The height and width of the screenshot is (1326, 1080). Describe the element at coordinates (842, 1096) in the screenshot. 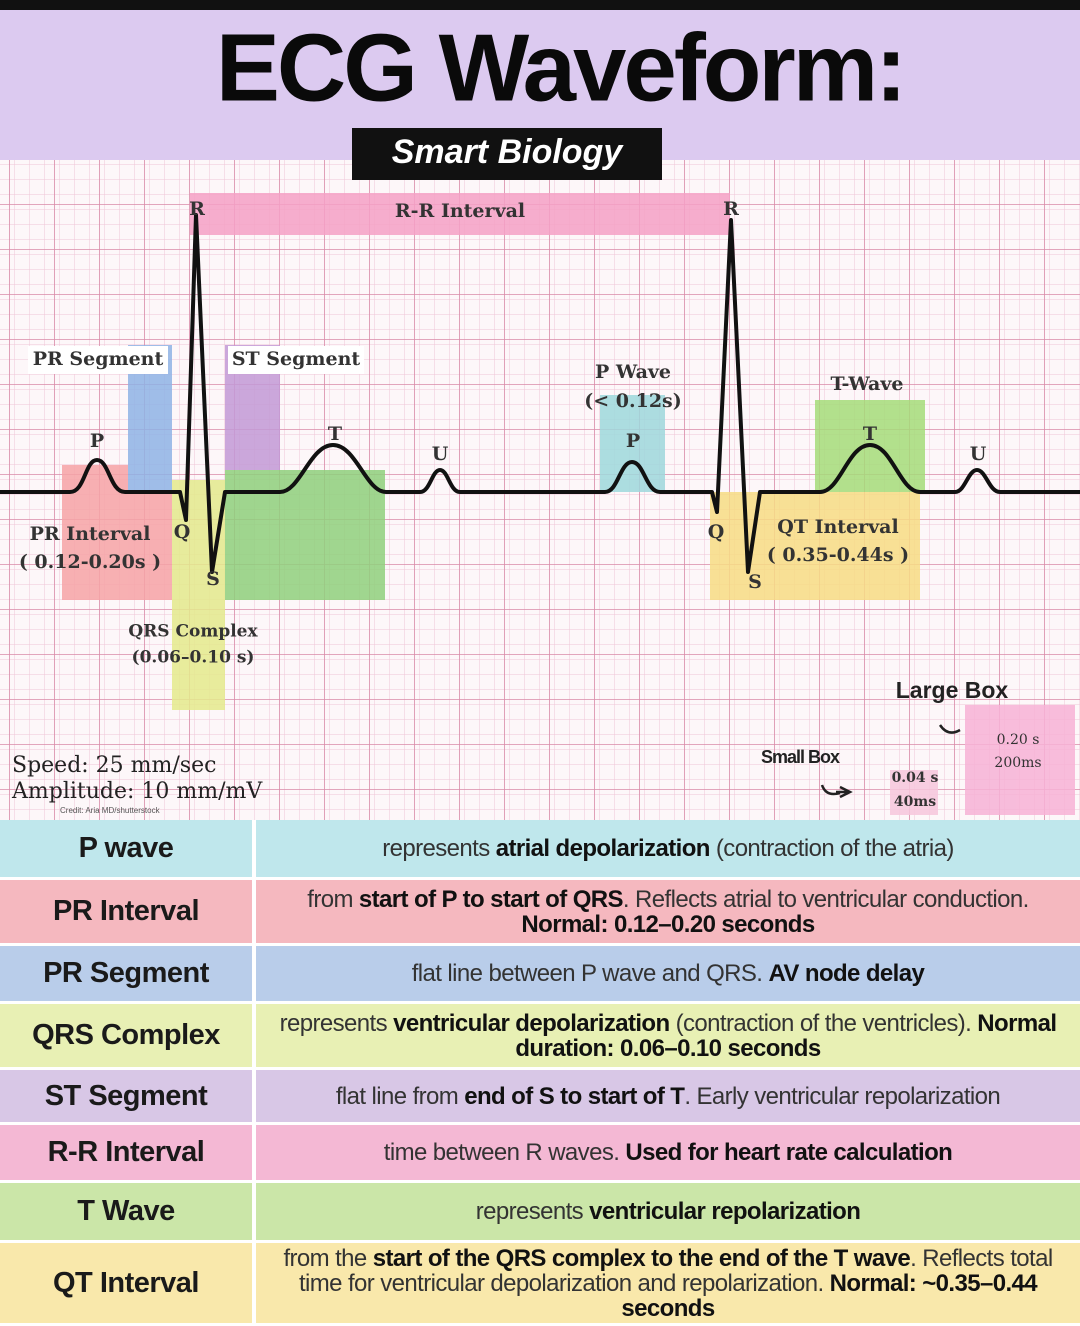

I see `description-part: . Early ventricular repolarization` at that location.